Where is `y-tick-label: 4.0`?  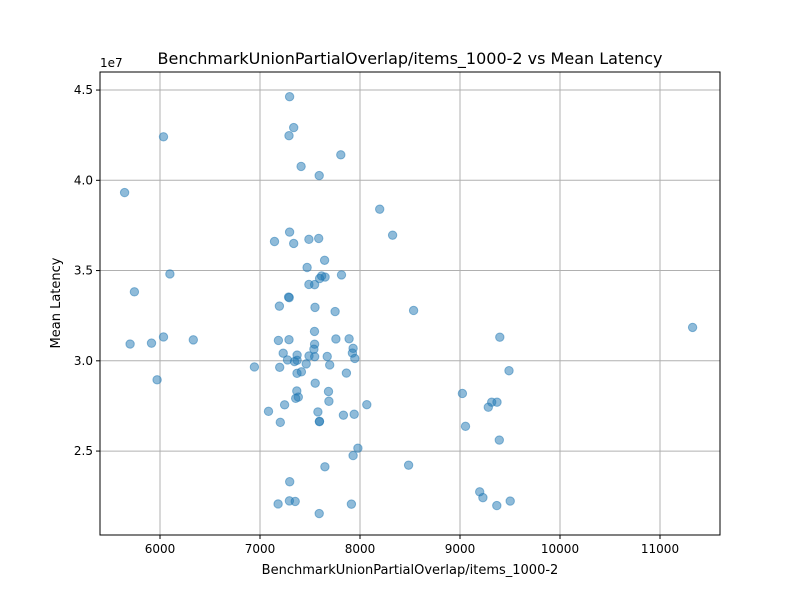 y-tick-label: 4.0 is located at coordinates (83, 180).